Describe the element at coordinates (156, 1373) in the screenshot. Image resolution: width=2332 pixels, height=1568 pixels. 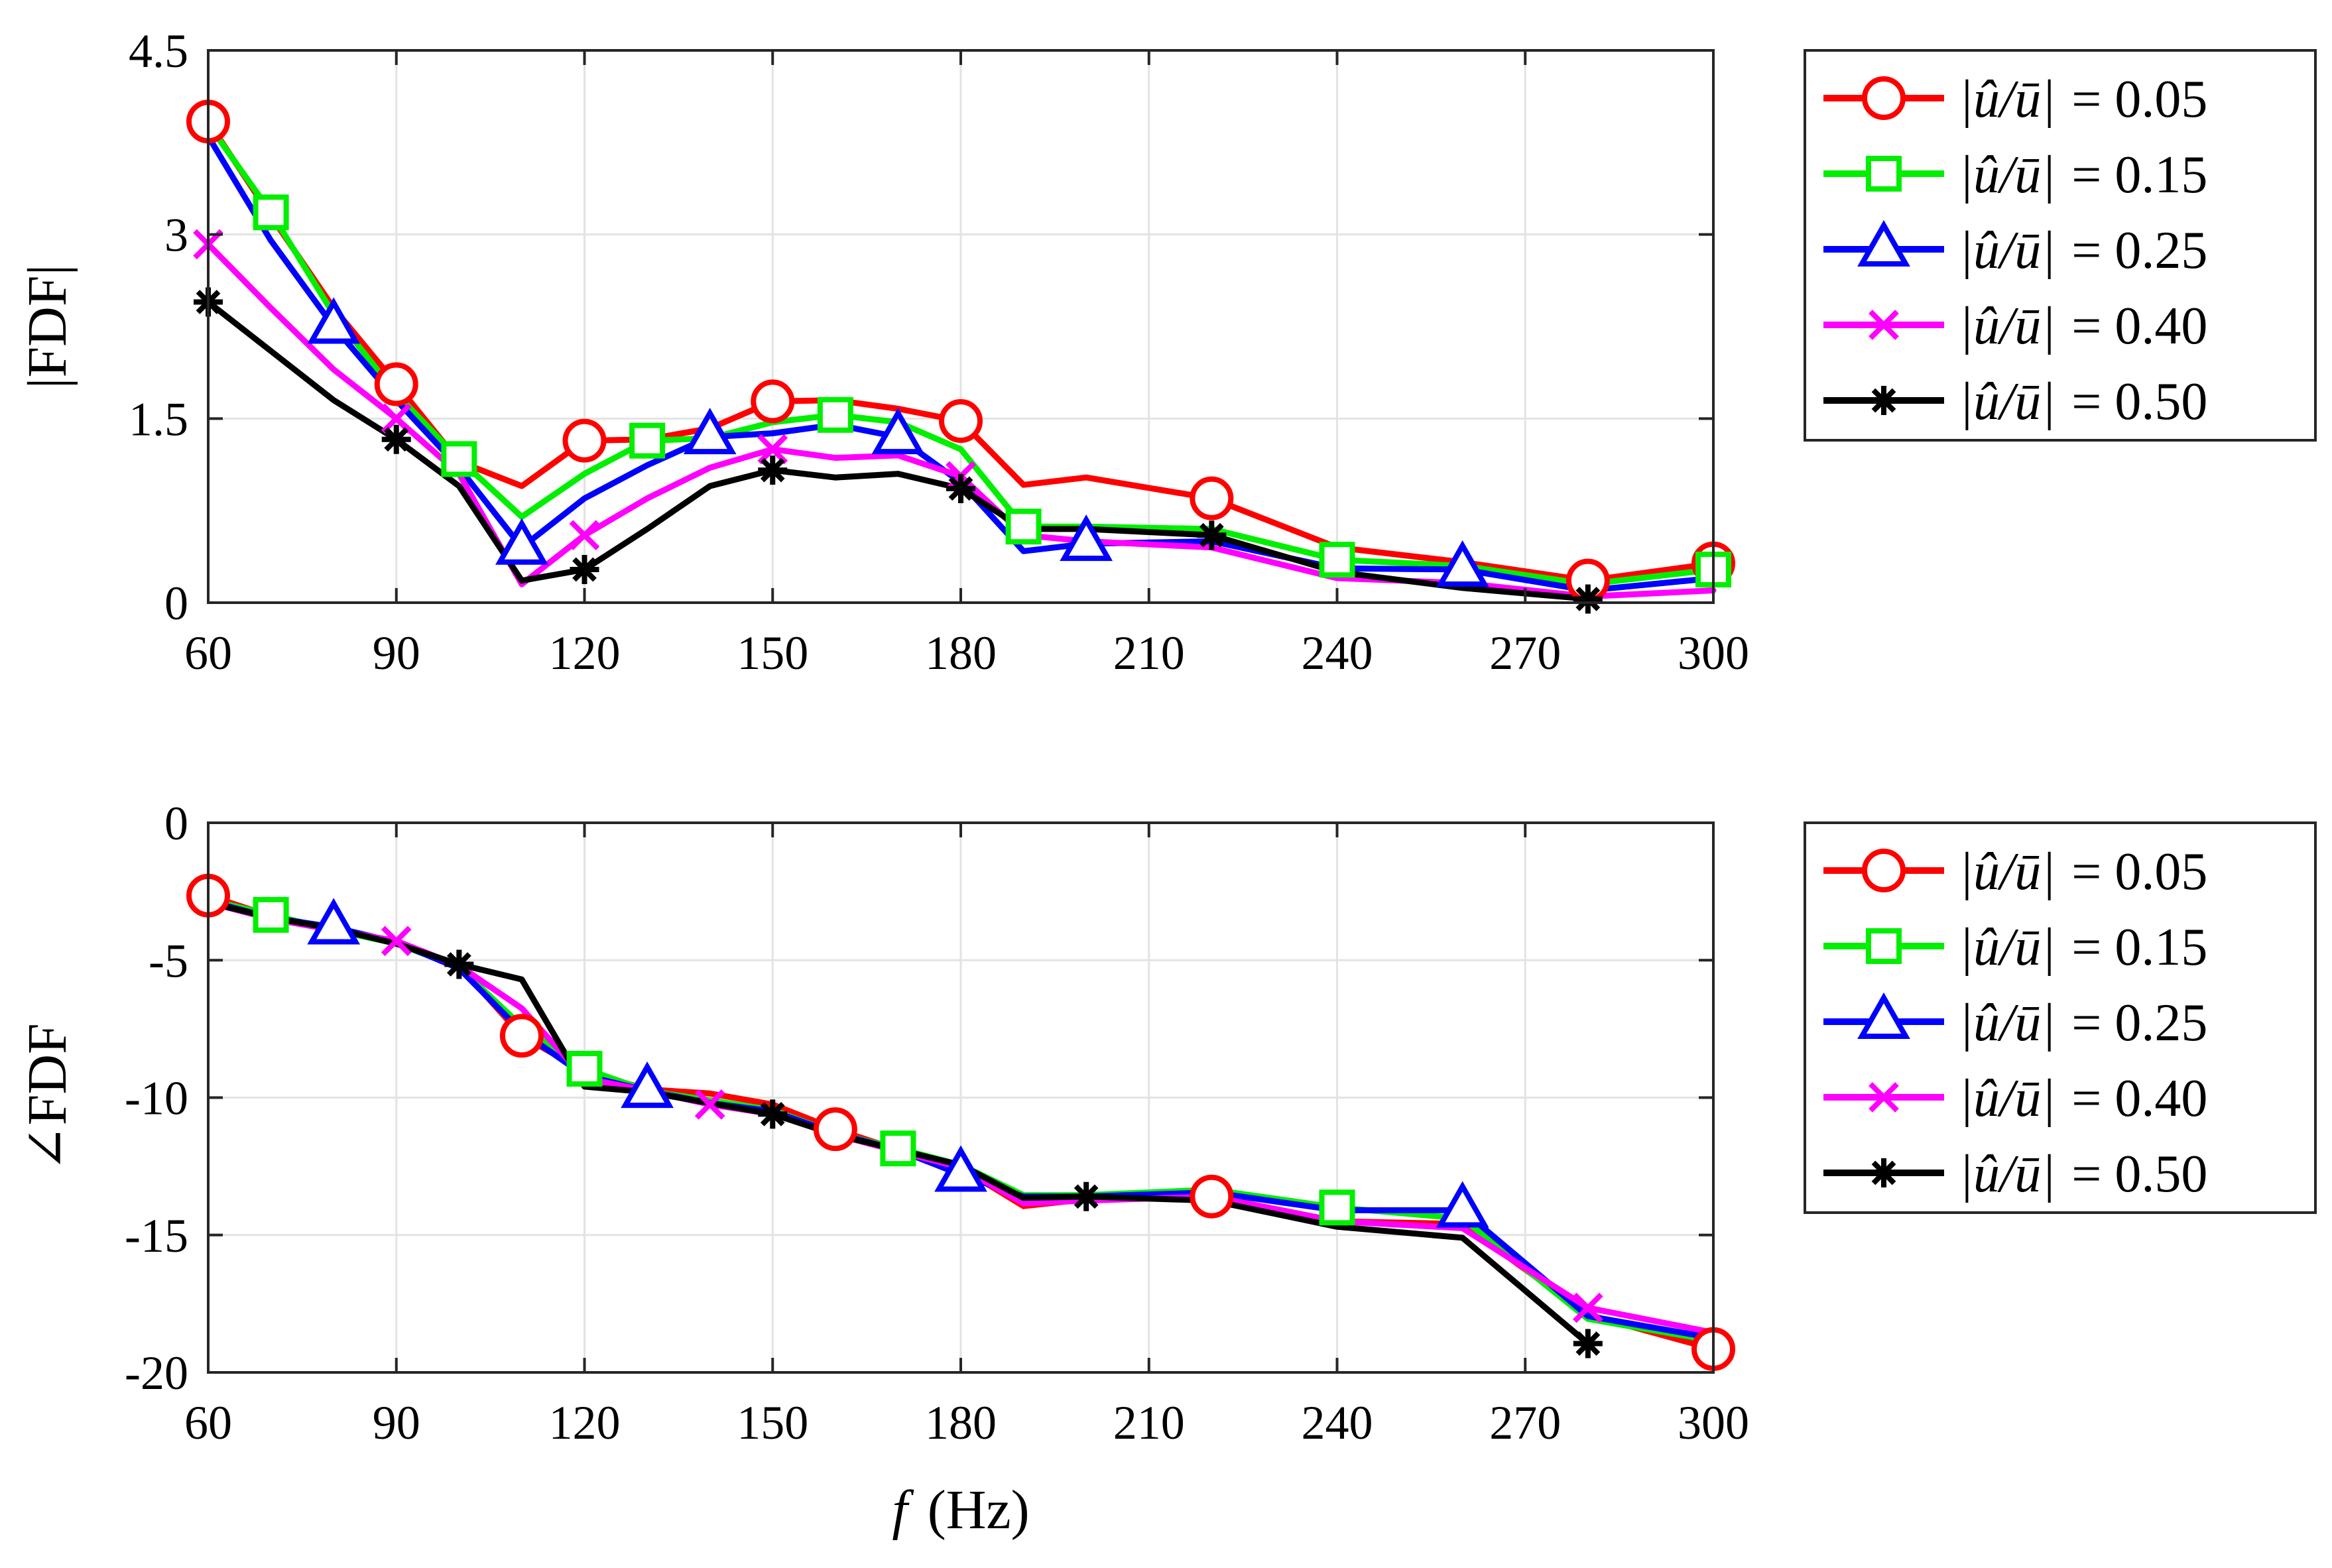
I see `phase-ytick-label: -20` at that location.